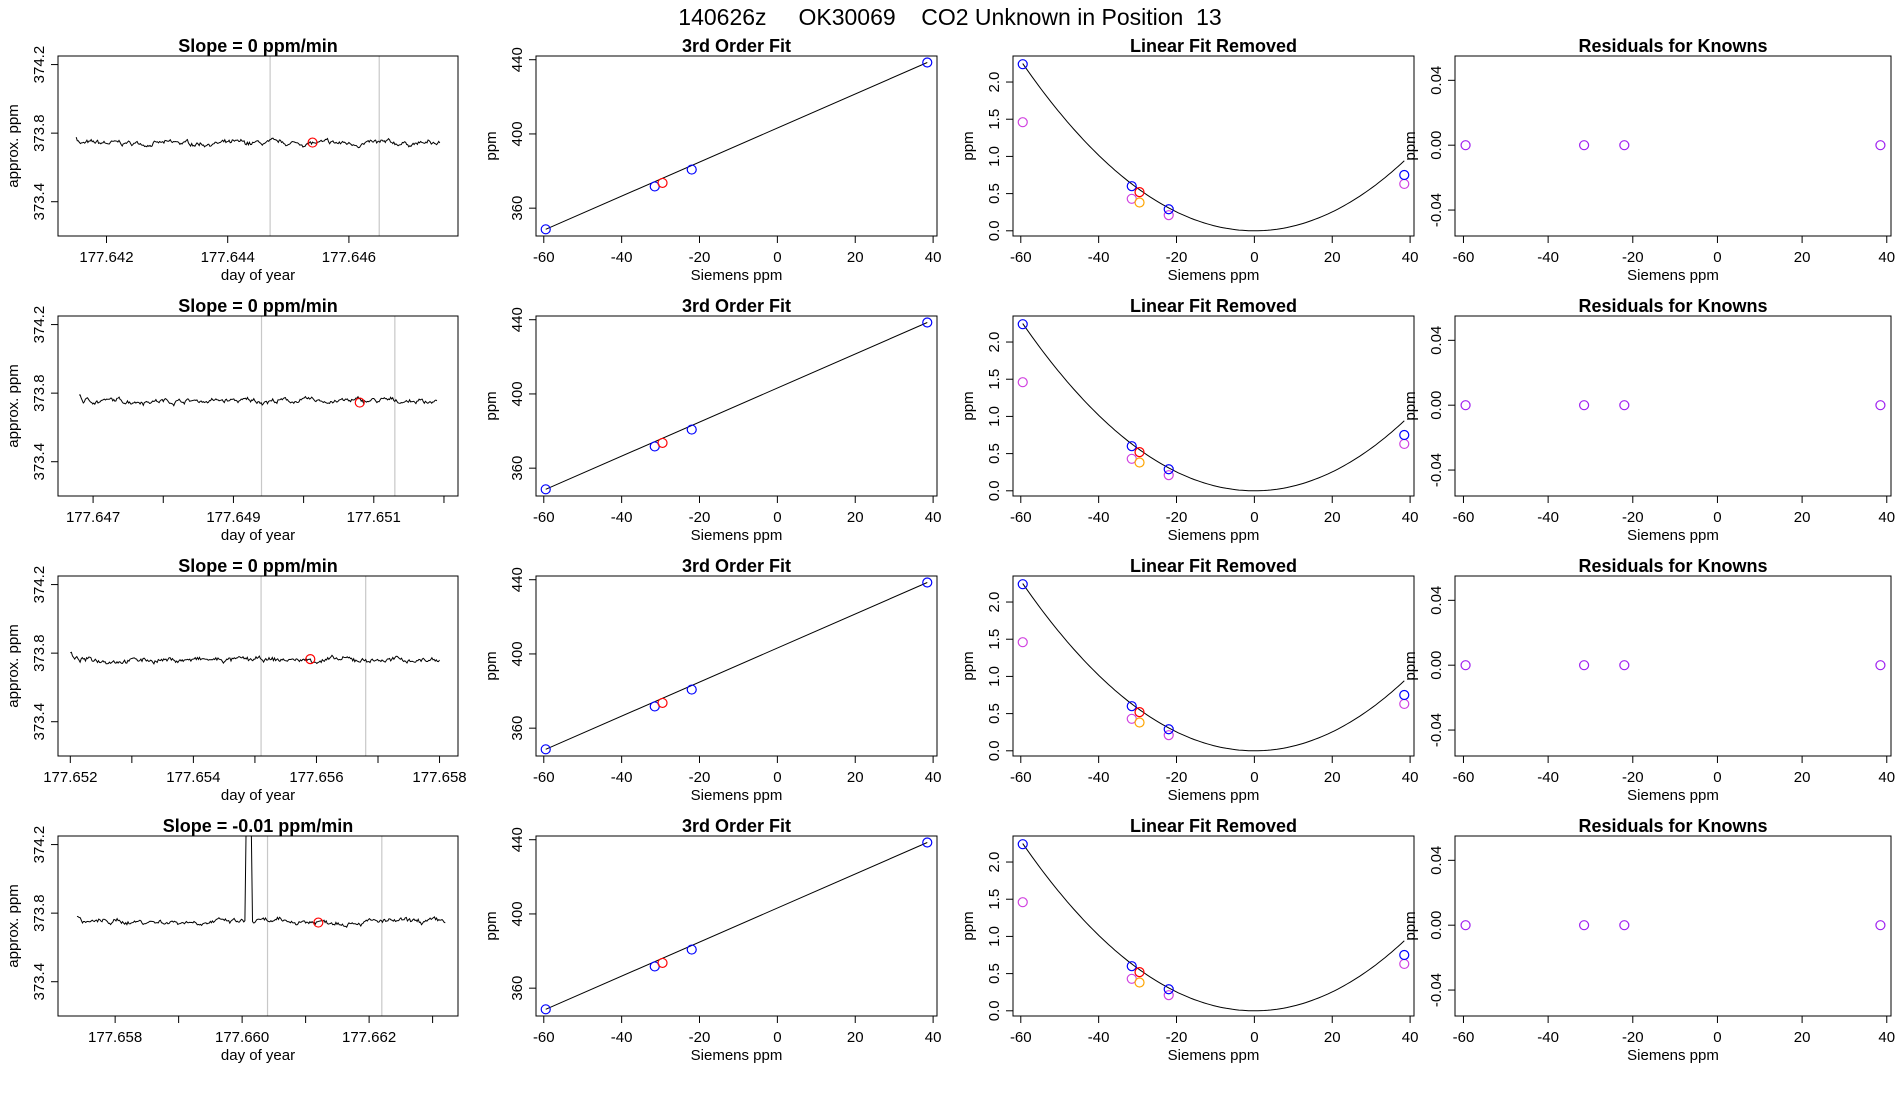  I want to click on ppm-trace, so click(255, 658).